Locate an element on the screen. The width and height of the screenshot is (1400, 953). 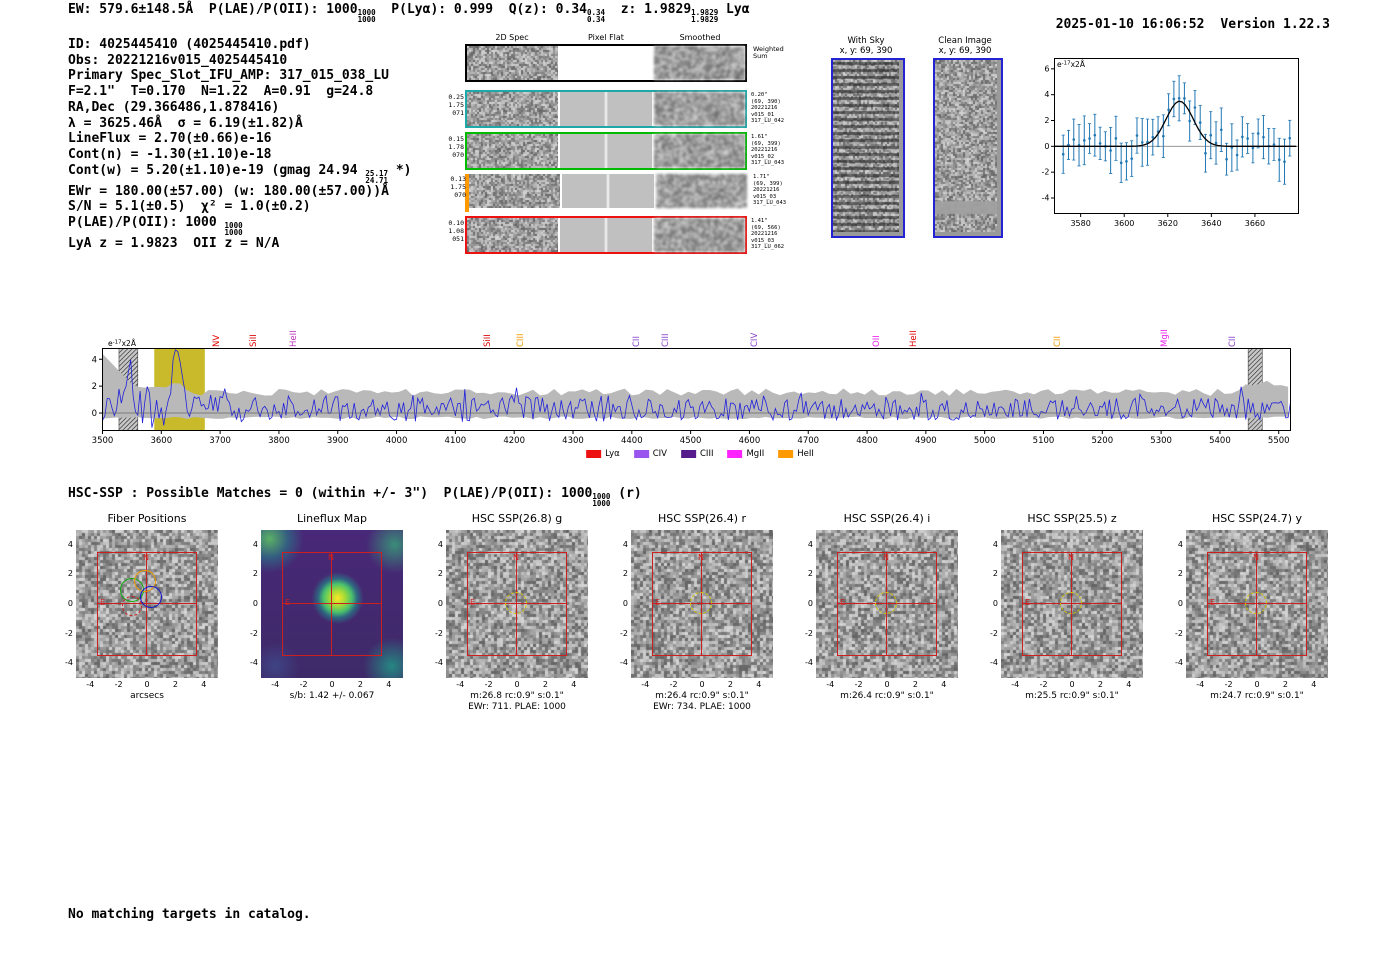
match-stacked-fraction: 1000 1000 is located at coordinates (601, 500).